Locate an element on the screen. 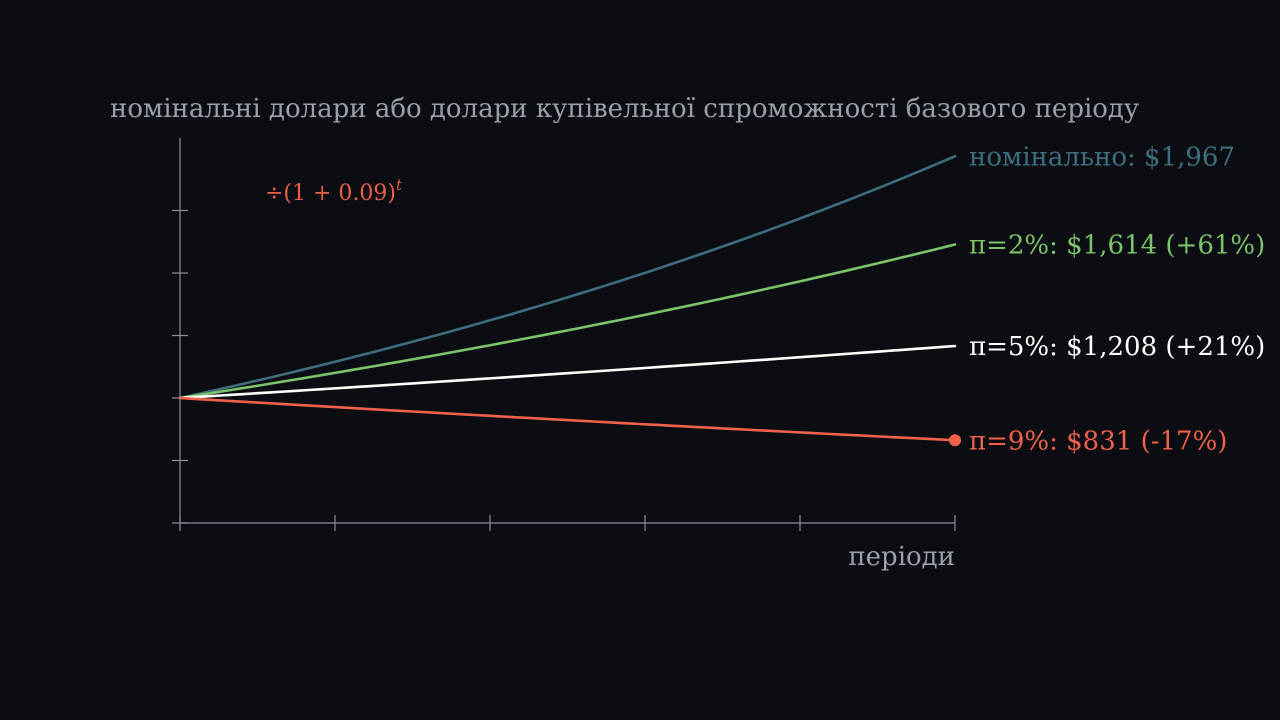 The height and width of the screenshot is (720, 1280). series-label-3: π=9%: $831 (-17%) is located at coordinates (1098, 441).